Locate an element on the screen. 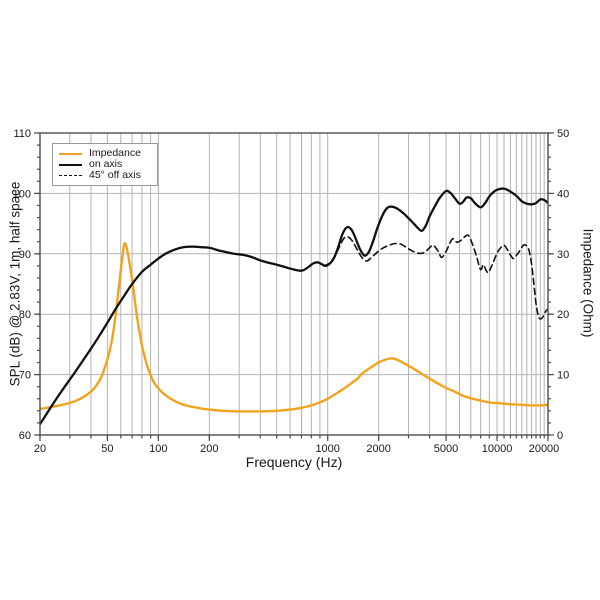 The image size is (600, 600). legend-label-impedance: Impedance is located at coordinates (115, 153).